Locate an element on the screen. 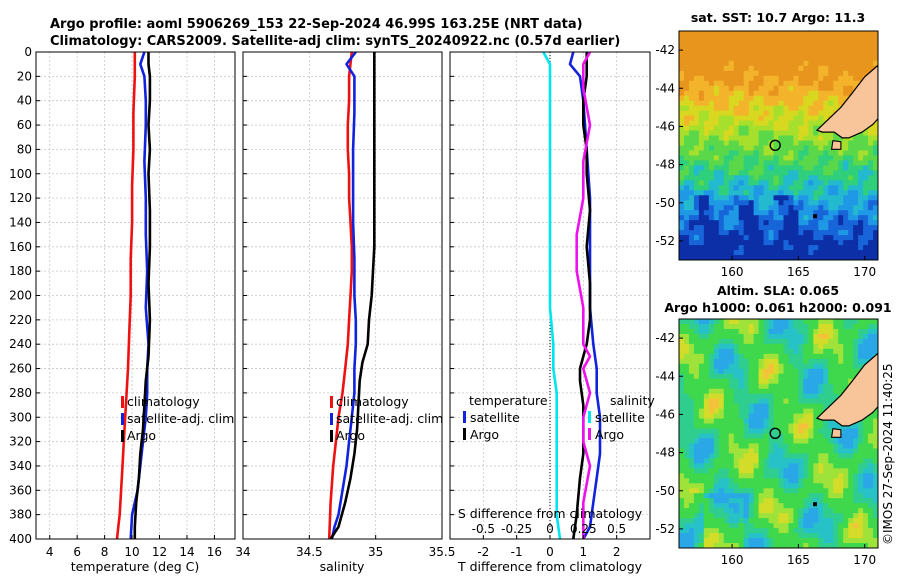 This screenshot has height=584, width=900. y-tick-label: 0 is located at coordinates (28, 52).